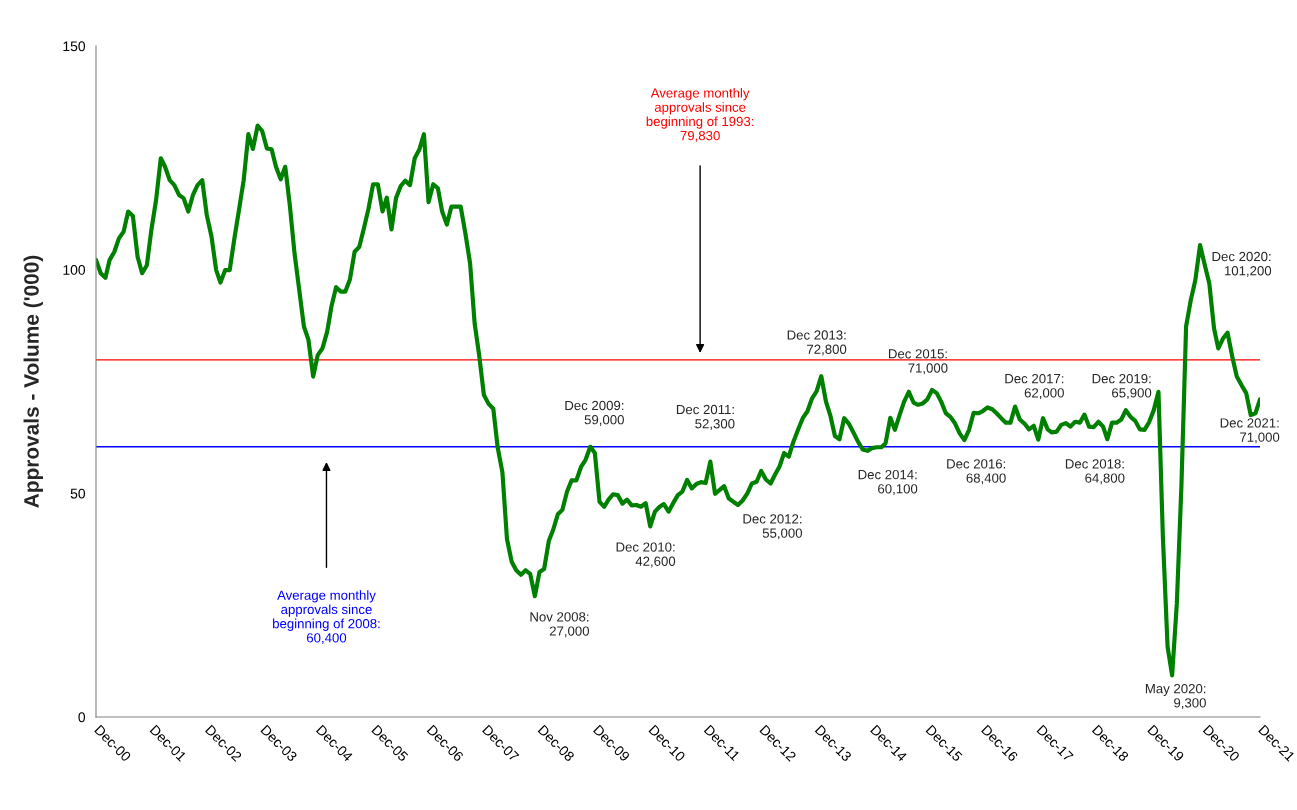 The image size is (1297, 810). I want to click on annotation: Dec 2009: 59,000, so click(594, 413).